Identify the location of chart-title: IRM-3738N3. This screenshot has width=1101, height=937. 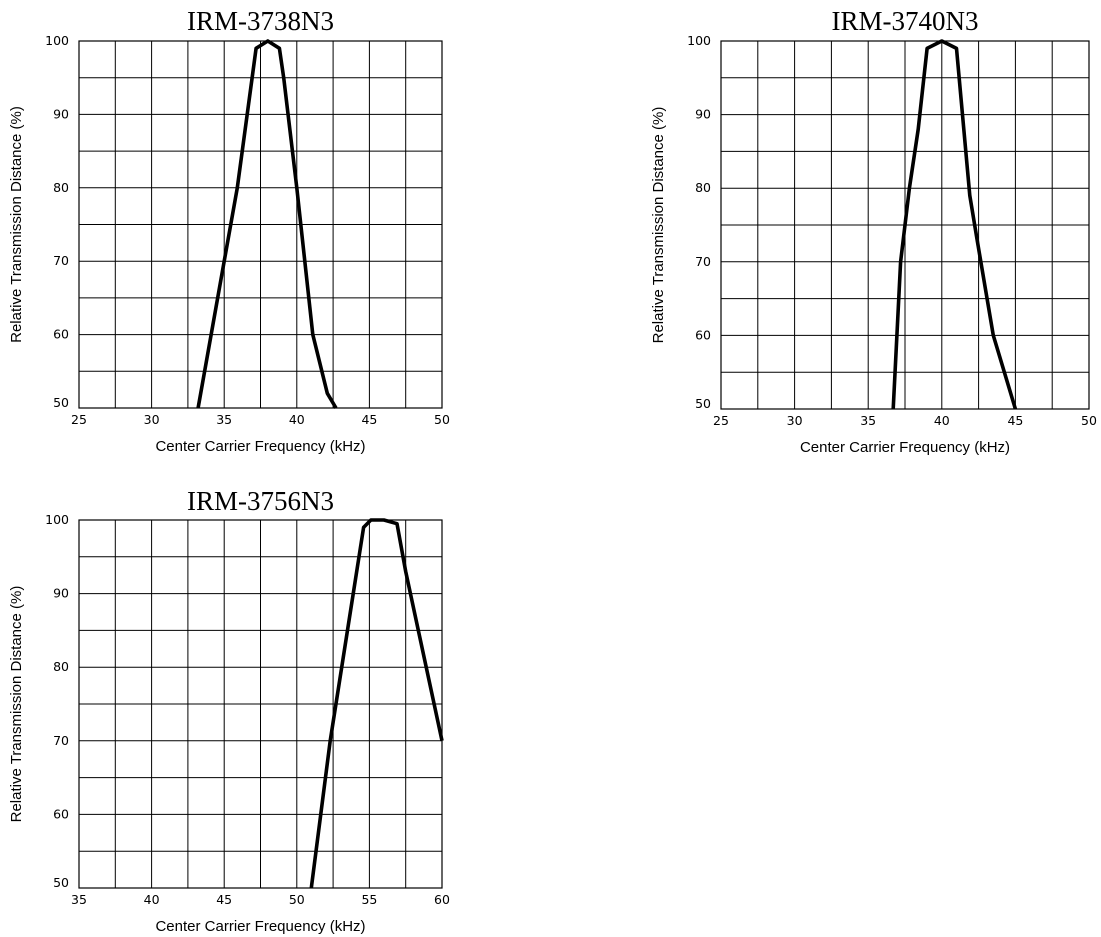
(260, 21).